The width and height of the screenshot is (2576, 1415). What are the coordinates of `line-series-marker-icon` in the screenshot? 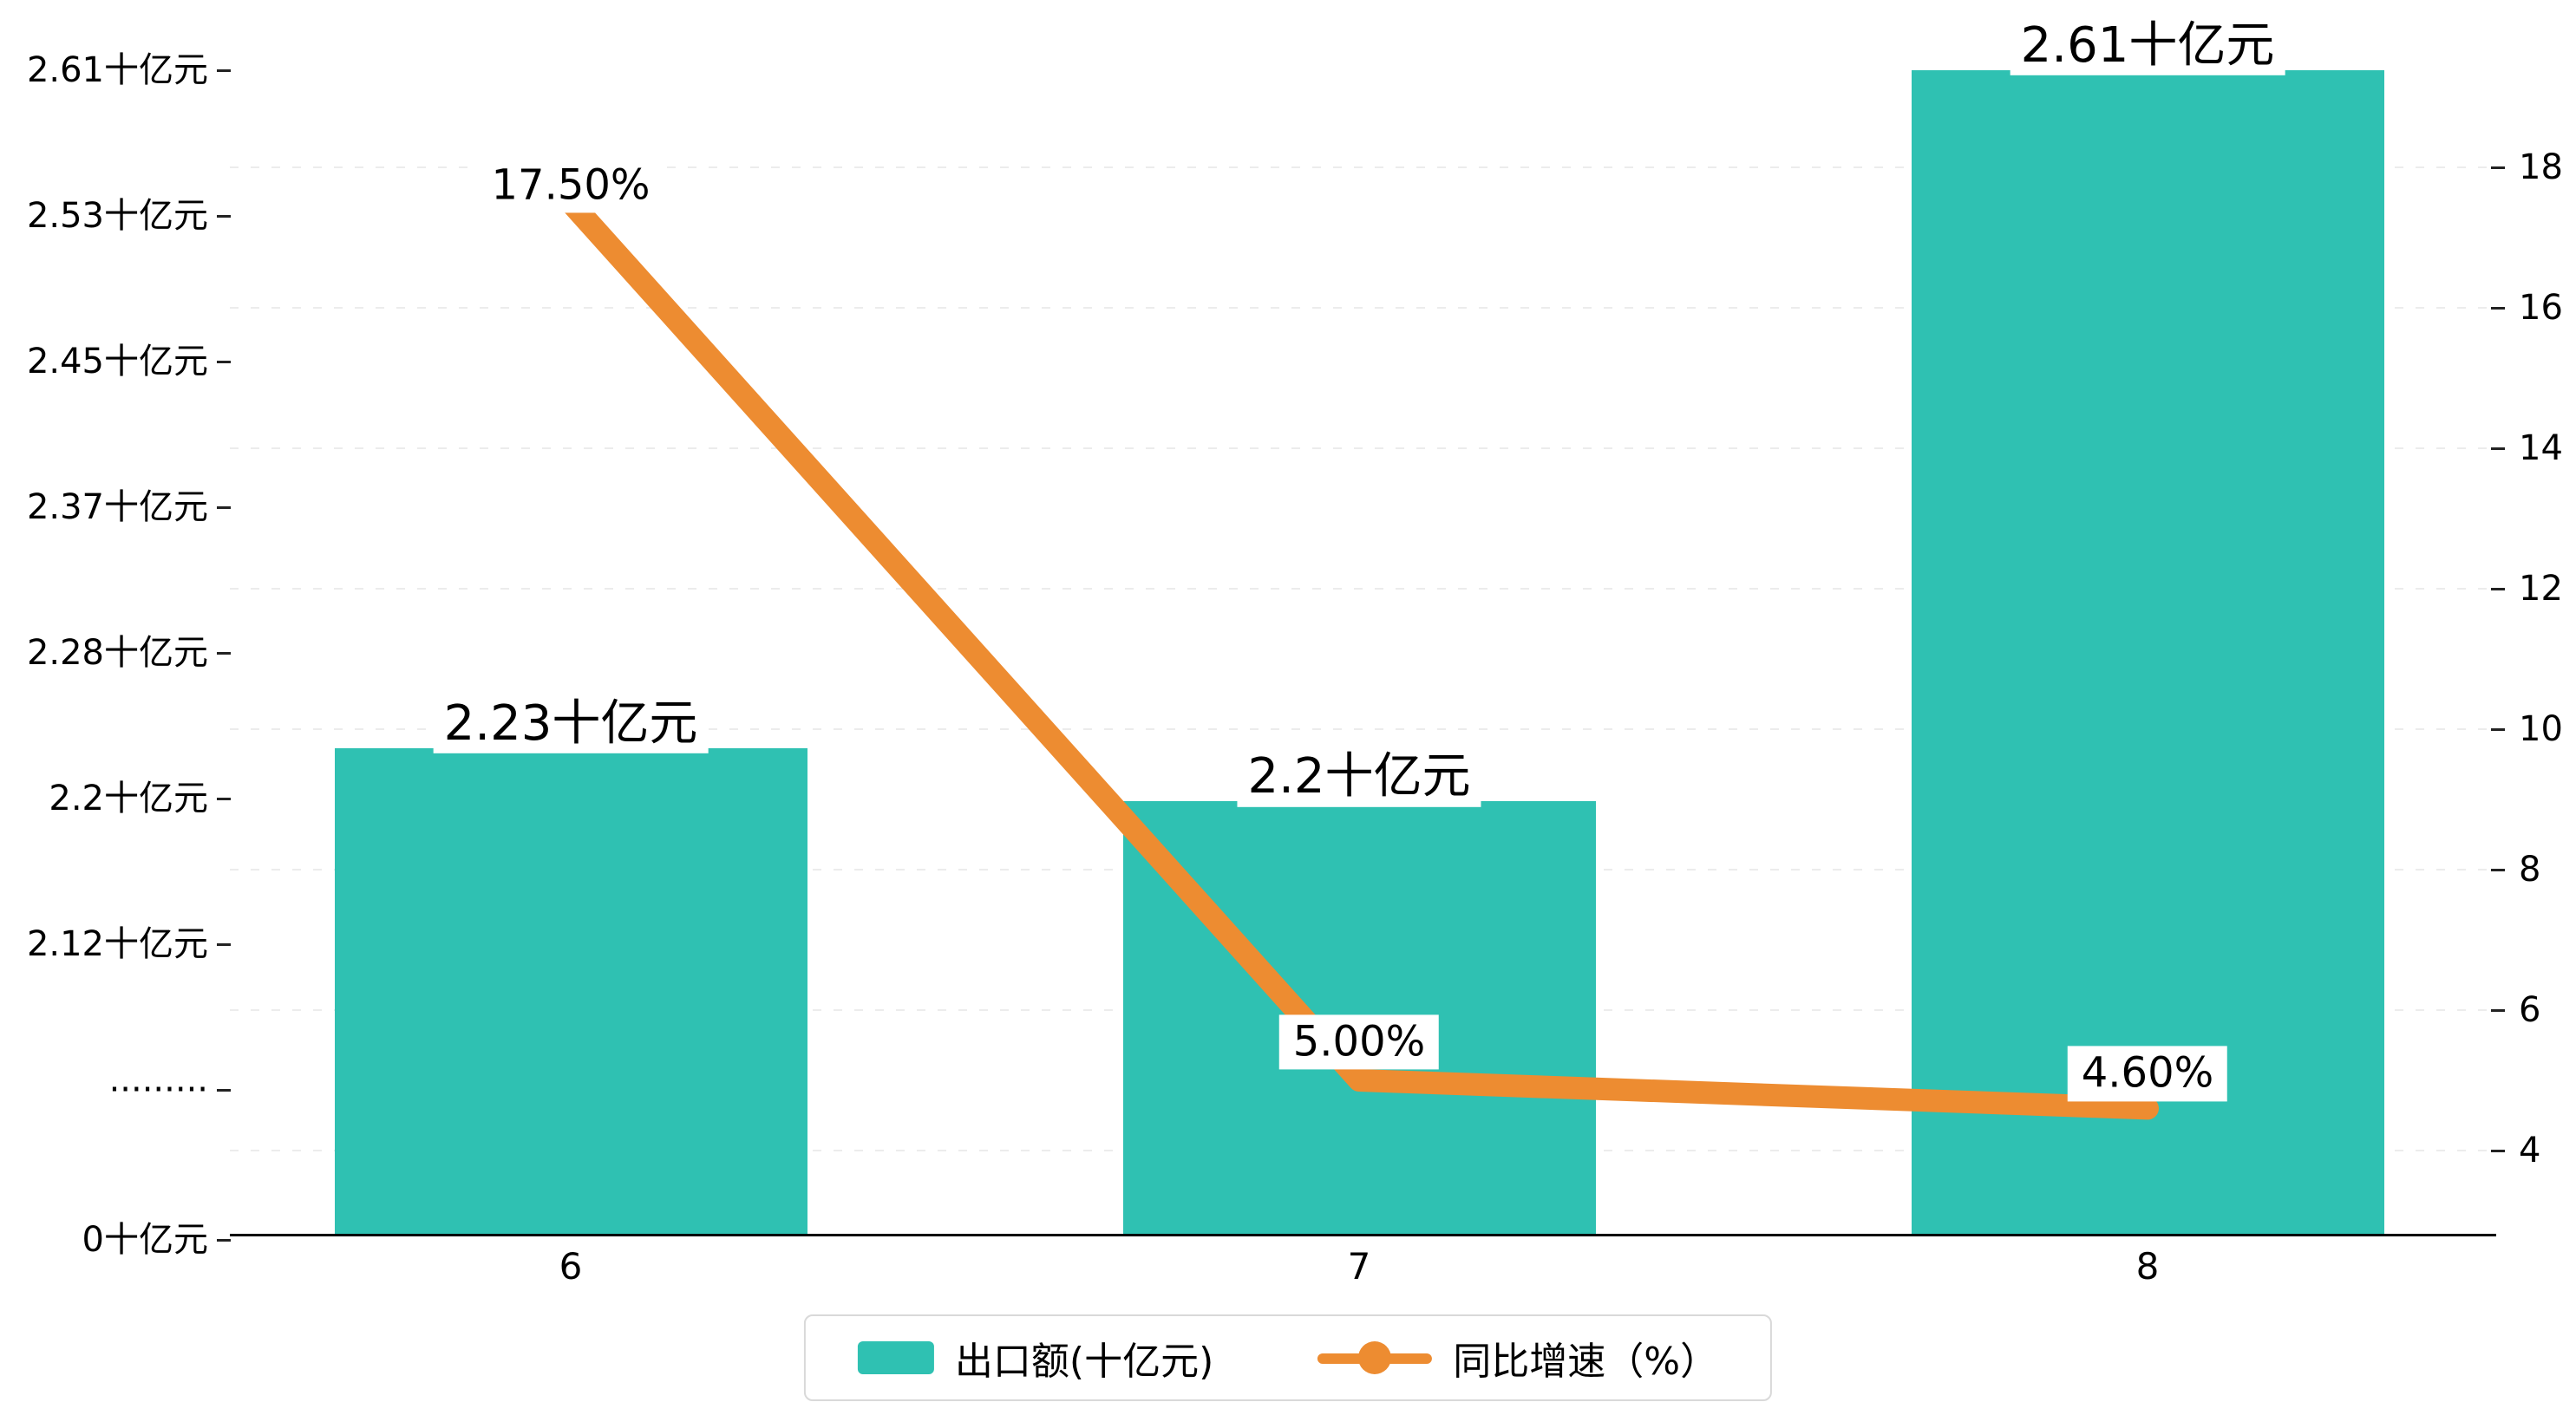 It's located at (1375, 1357).